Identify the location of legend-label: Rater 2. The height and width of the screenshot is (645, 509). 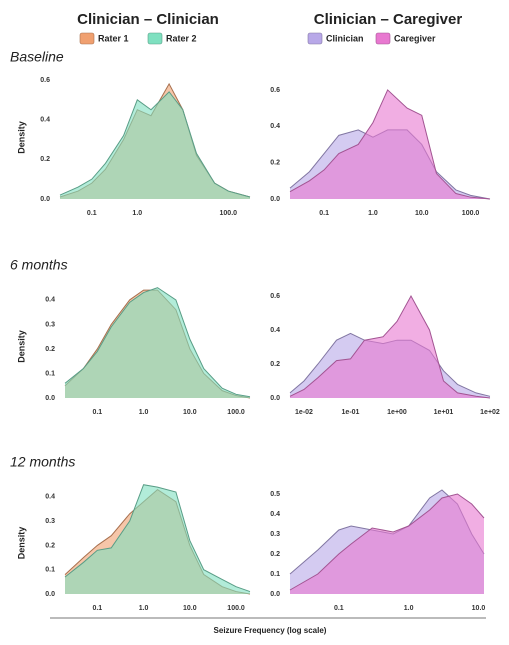
(181, 38).